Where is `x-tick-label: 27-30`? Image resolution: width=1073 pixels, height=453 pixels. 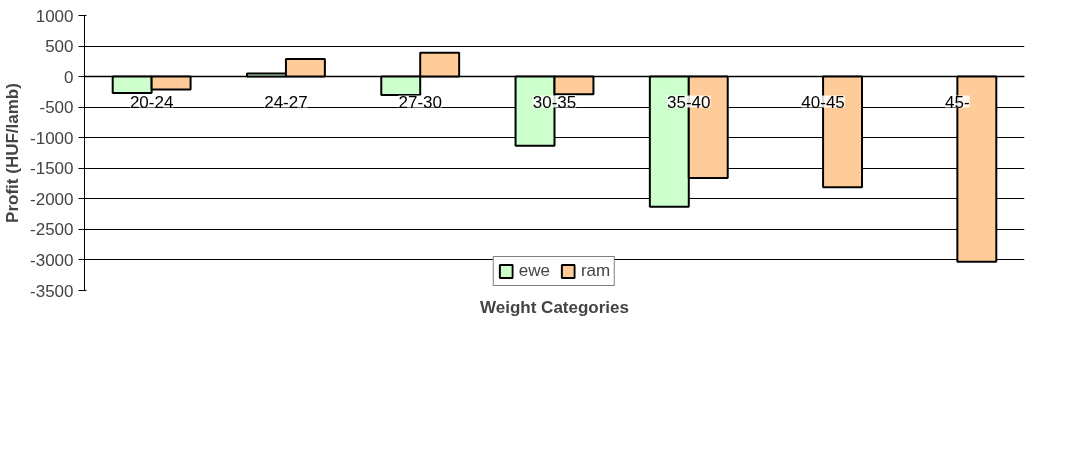 x-tick-label: 27-30 is located at coordinates (420, 102).